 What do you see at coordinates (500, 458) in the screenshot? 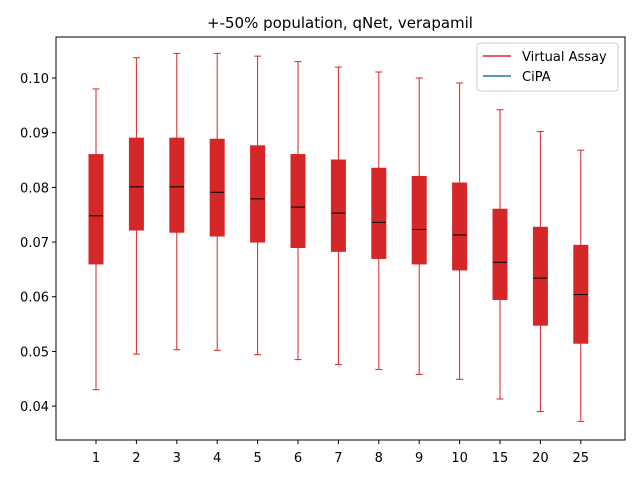
I see `x-tick-label: 15` at bounding box center [500, 458].